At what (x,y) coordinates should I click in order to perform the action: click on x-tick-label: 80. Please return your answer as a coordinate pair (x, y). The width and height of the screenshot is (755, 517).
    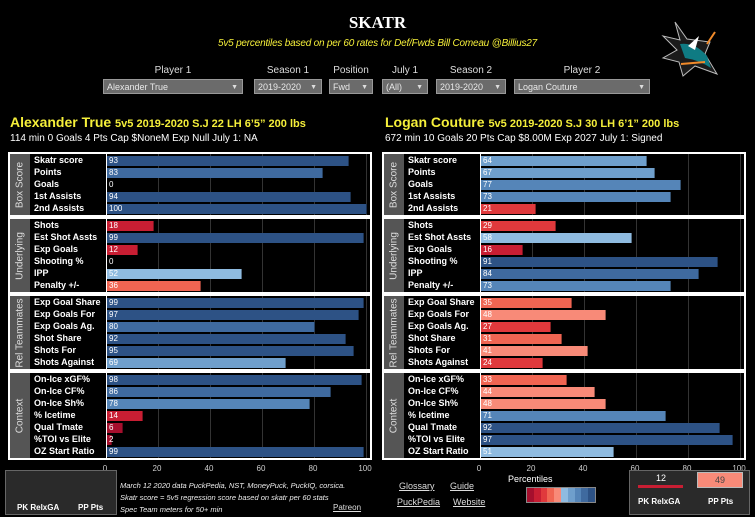
    Looking at the image, I should click on (687, 468).